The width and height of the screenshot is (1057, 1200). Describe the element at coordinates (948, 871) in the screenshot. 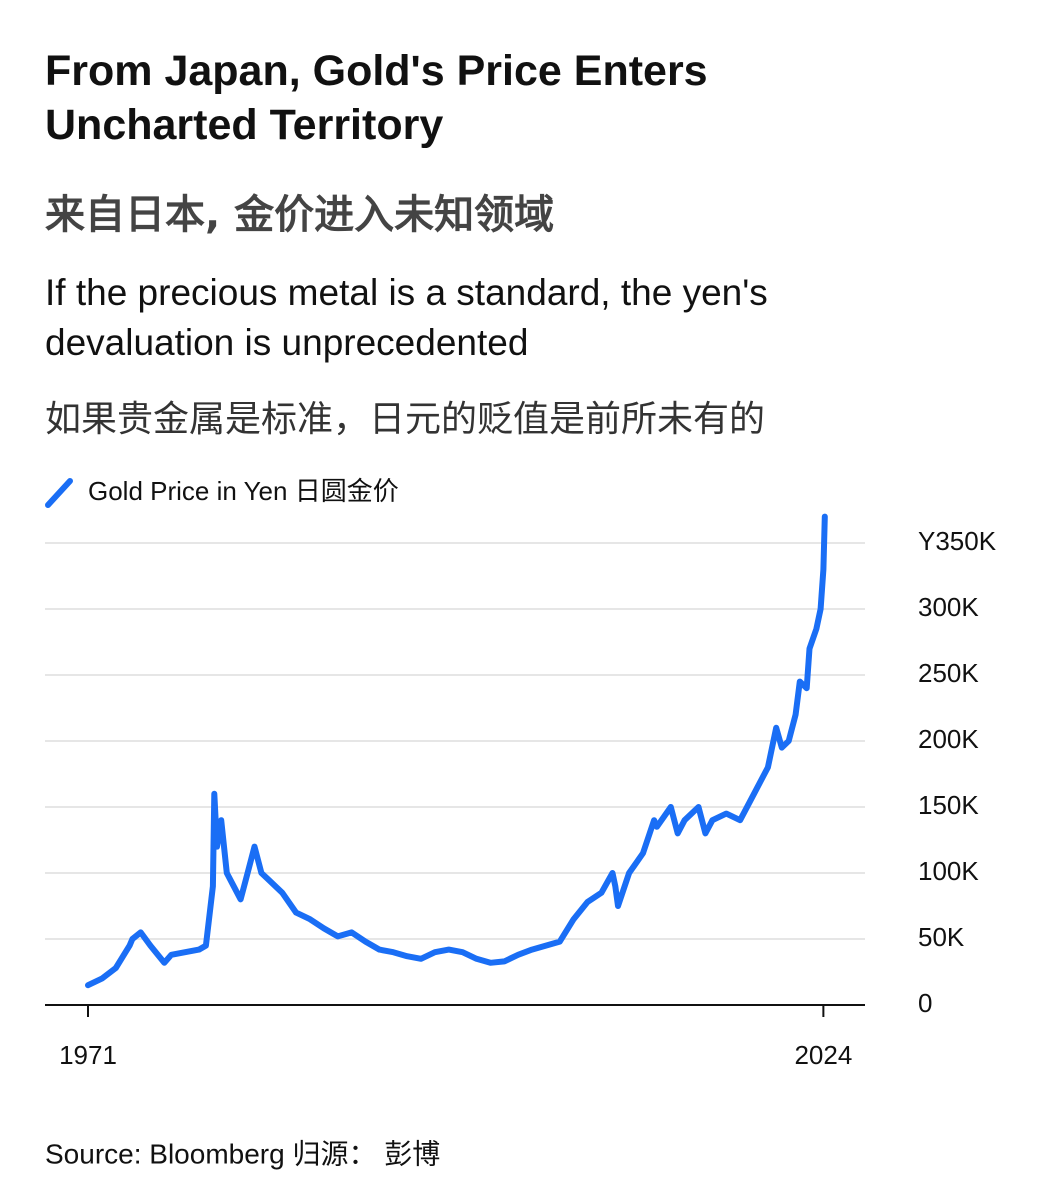

I see `y-tick-label: 100K` at that location.